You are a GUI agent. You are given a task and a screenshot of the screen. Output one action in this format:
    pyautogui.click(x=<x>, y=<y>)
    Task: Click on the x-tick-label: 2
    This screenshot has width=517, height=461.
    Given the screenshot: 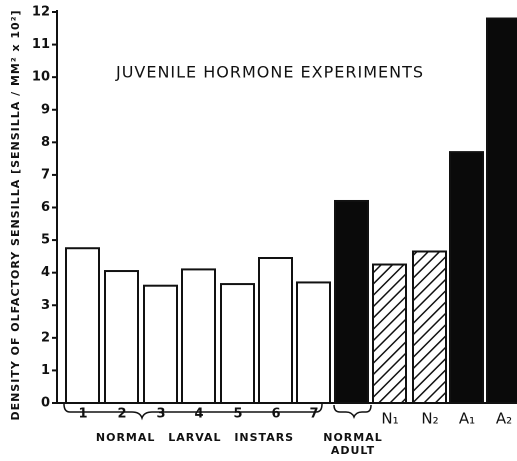 What is the action you would take?
    pyautogui.click(x=121, y=414)
    